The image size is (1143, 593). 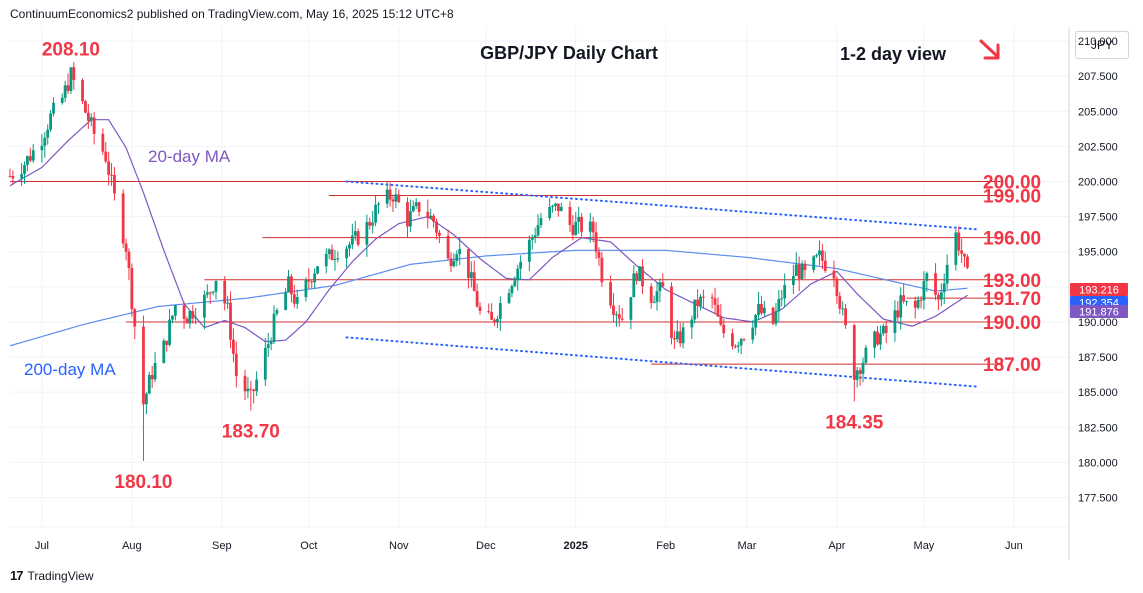 What do you see at coordinates (399, 546) in the screenshot?
I see `x-tick-label: Nov` at bounding box center [399, 546].